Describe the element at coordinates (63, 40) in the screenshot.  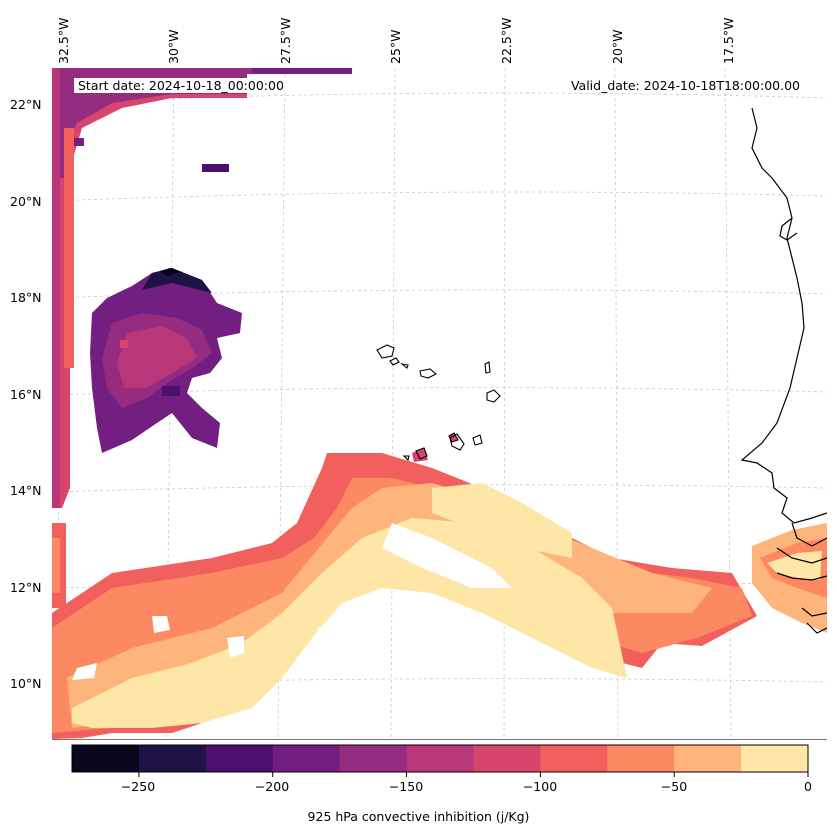
I see `lon-label: 32.5°W` at that location.